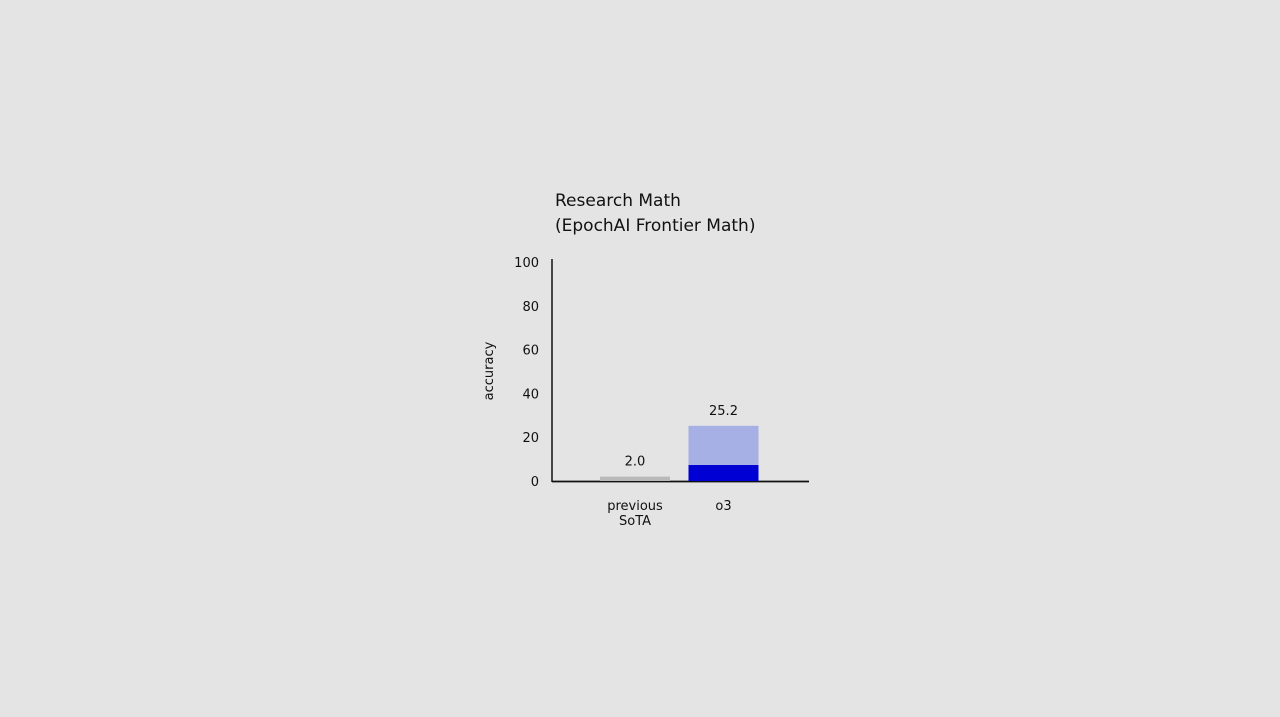 The height and width of the screenshot is (717, 1280). What do you see at coordinates (530, 351) in the screenshot?
I see `y-tick-label: 60` at bounding box center [530, 351].